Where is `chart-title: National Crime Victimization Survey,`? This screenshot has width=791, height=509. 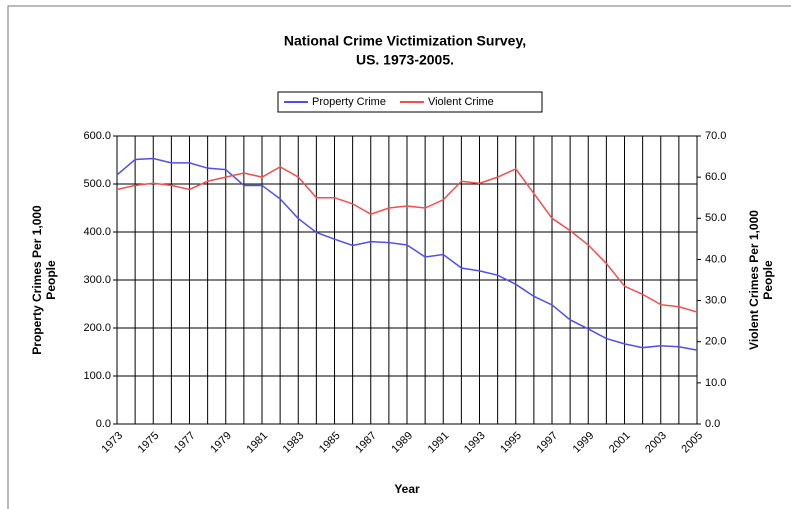 chart-title: National Crime Victimization Survey, is located at coordinates (405, 41).